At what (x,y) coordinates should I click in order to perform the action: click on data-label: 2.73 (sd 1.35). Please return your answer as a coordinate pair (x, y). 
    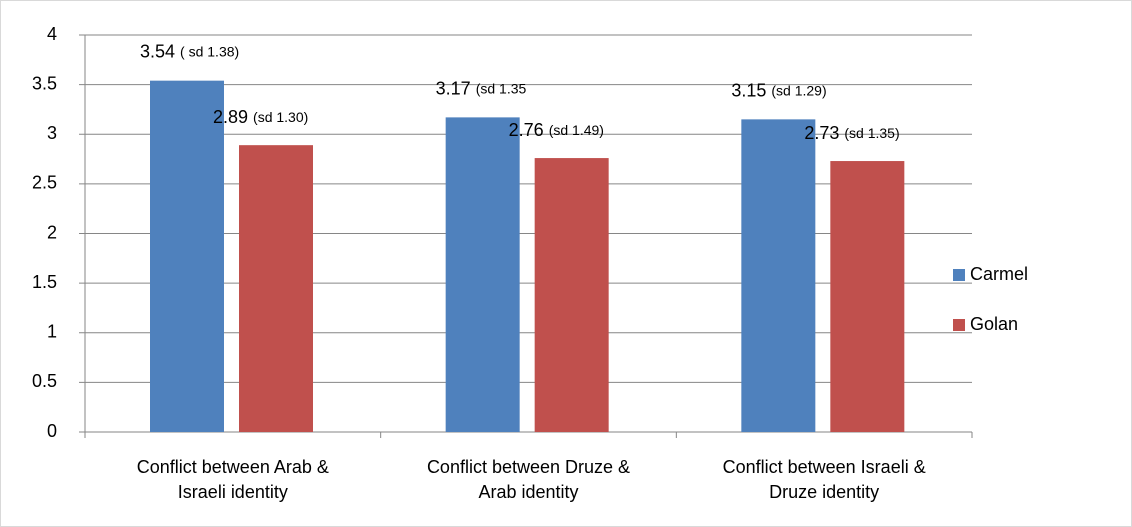
    Looking at the image, I should click on (851, 133).